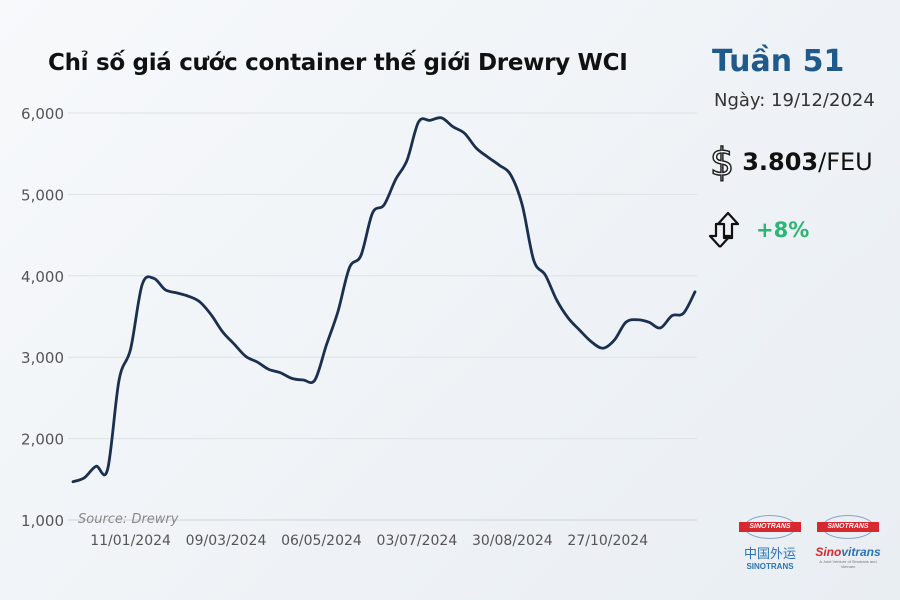 This screenshot has height=600, width=900. I want to click on dollar-icon: $, so click(722, 162).